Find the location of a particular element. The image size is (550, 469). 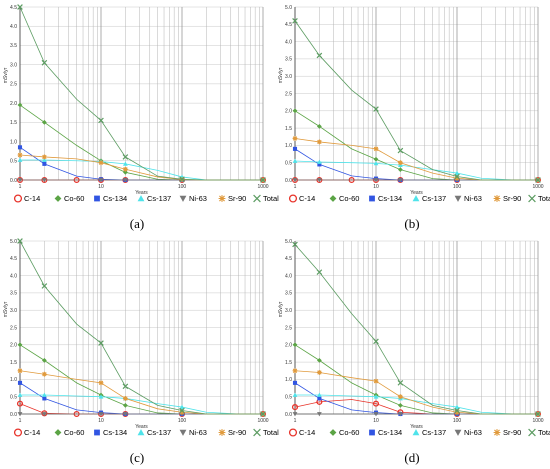

y-tick-label: 4.5 is located at coordinates (13, 259).